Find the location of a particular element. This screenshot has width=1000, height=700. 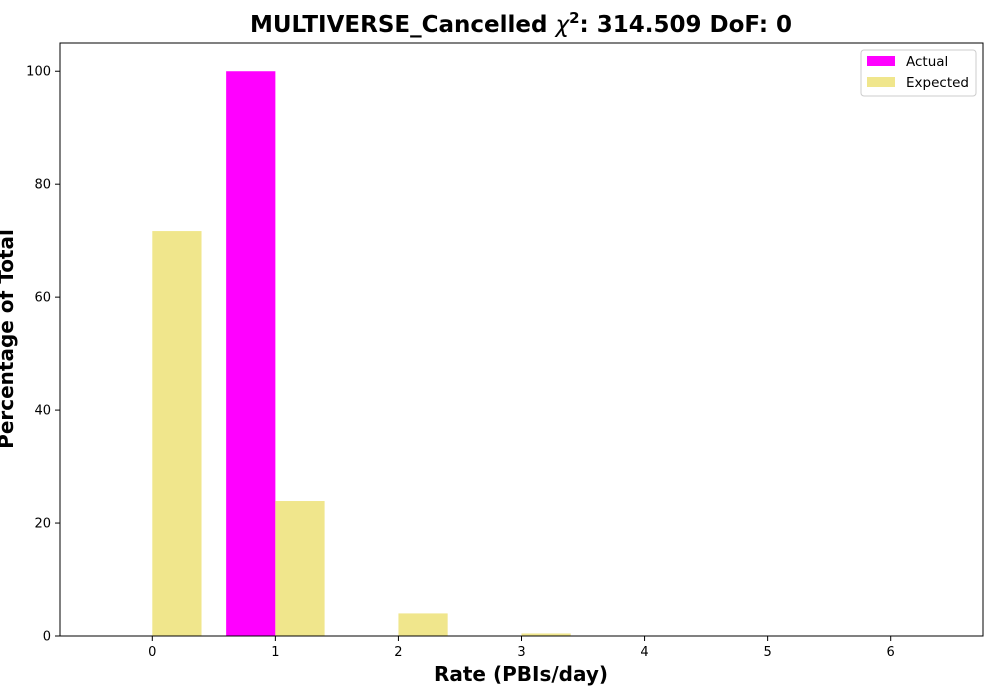

y-axis-label: Percentage of Total is located at coordinates (9, 339).